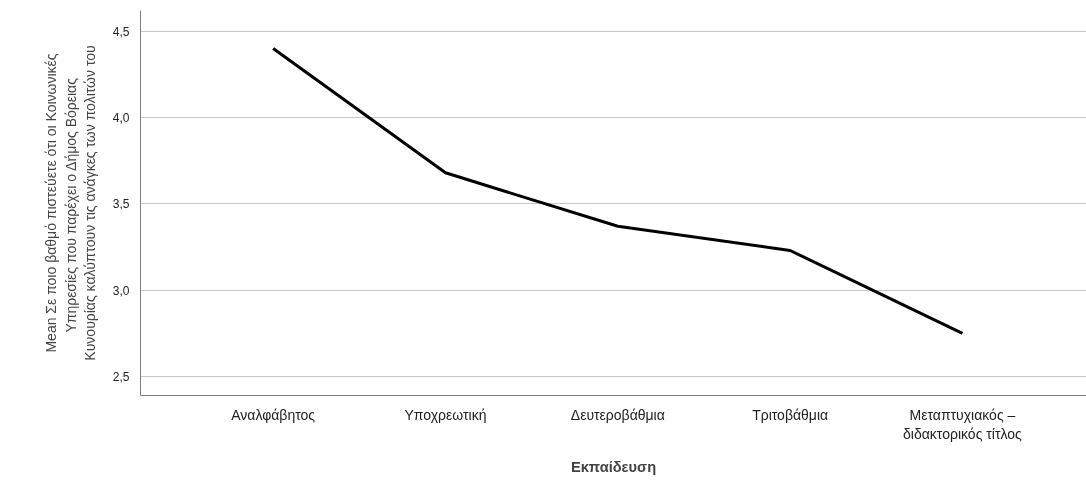 This screenshot has width=1086, height=483. I want to click on x-tick-label: Μεταπτυχιακός – διδακτορικός τίτλος, so click(963, 424).